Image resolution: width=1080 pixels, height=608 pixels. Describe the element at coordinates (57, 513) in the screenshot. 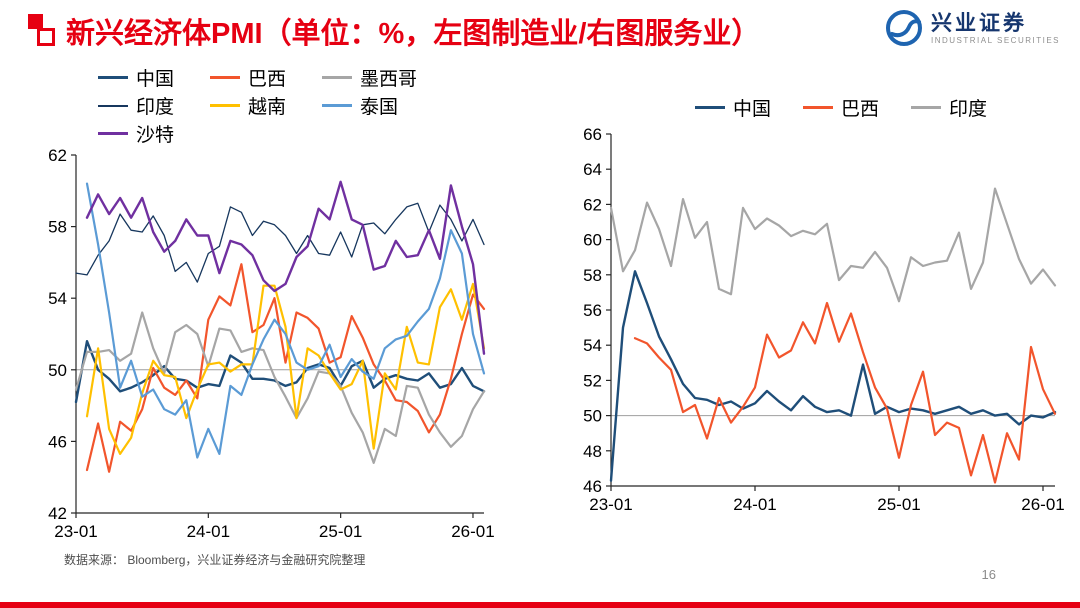

I see `svg-text: 42` at that location.